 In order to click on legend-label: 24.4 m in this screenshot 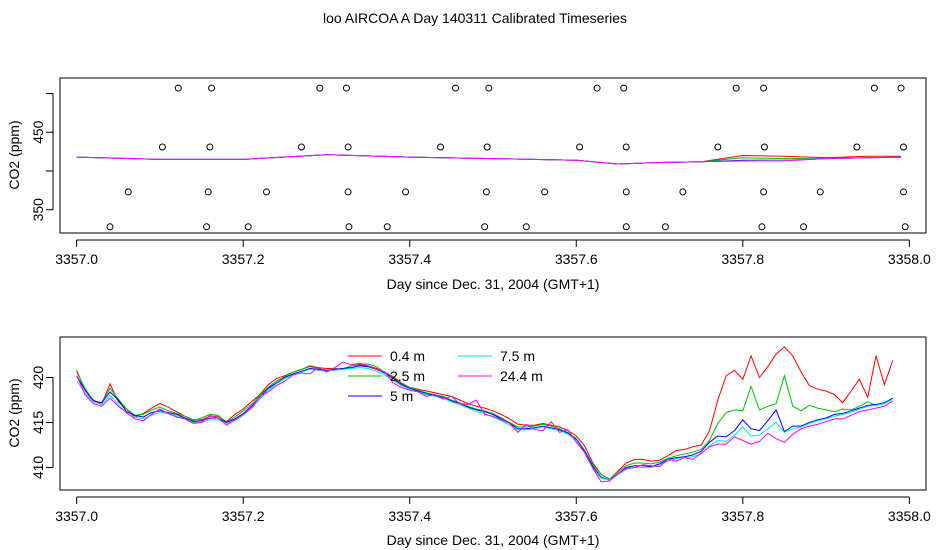, I will do `click(521, 376)`.